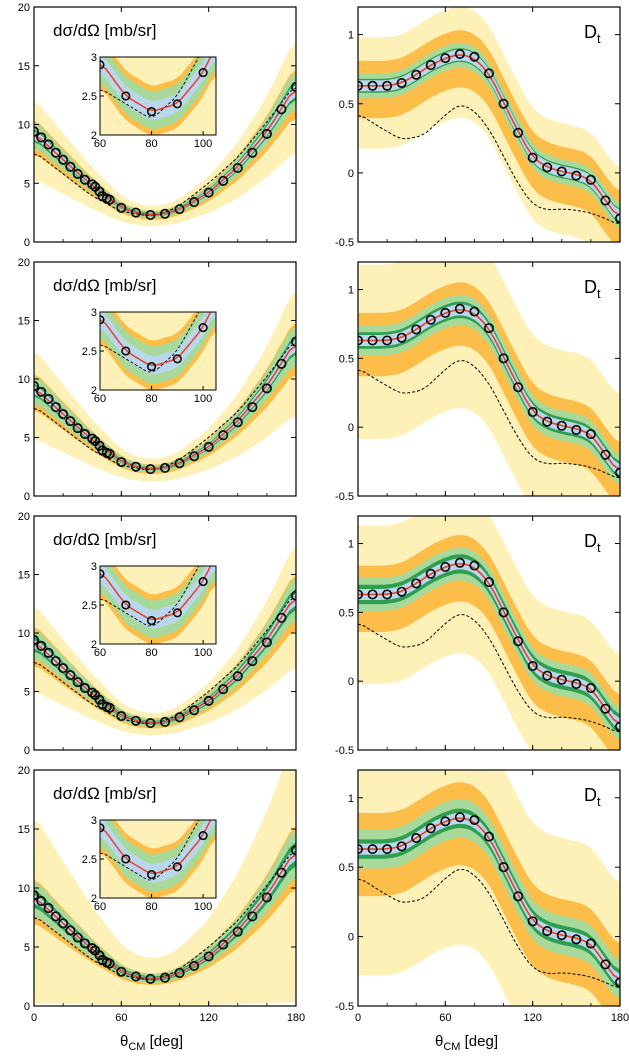  I want to click on inset-band-green, so click(158, 602).